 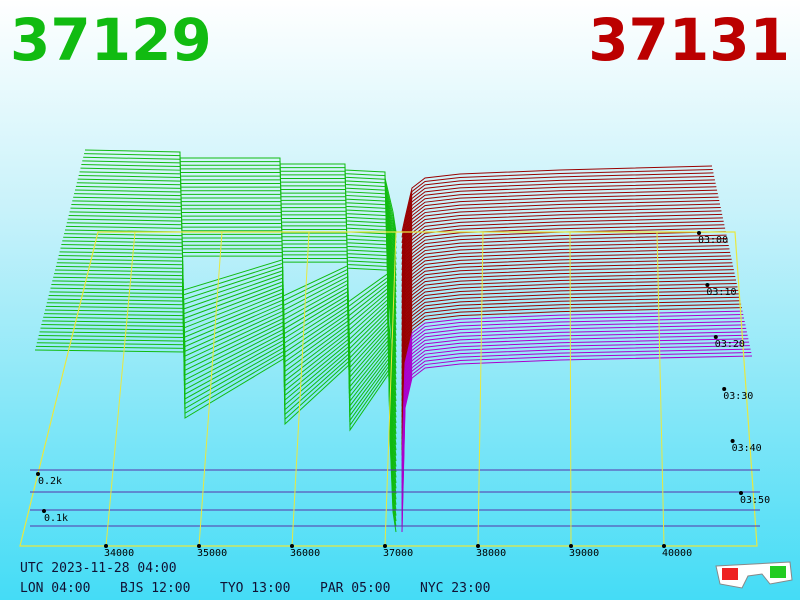 What do you see at coordinates (584, 553) in the screenshot?
I see `price-label: 39000` at bounding box center [584, 553].